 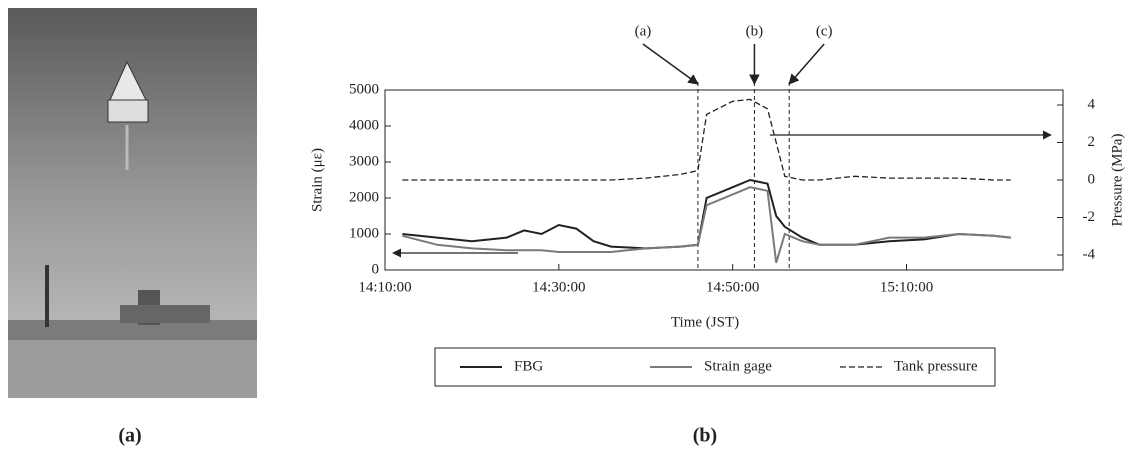 I want to click on y-axis-title: Strain (με), so click(x=317, y=180).